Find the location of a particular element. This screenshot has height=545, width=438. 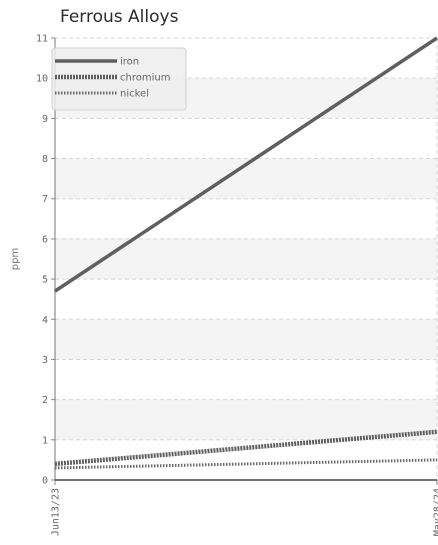

y-tick-label: 5 is located at coordinates (45, 280).